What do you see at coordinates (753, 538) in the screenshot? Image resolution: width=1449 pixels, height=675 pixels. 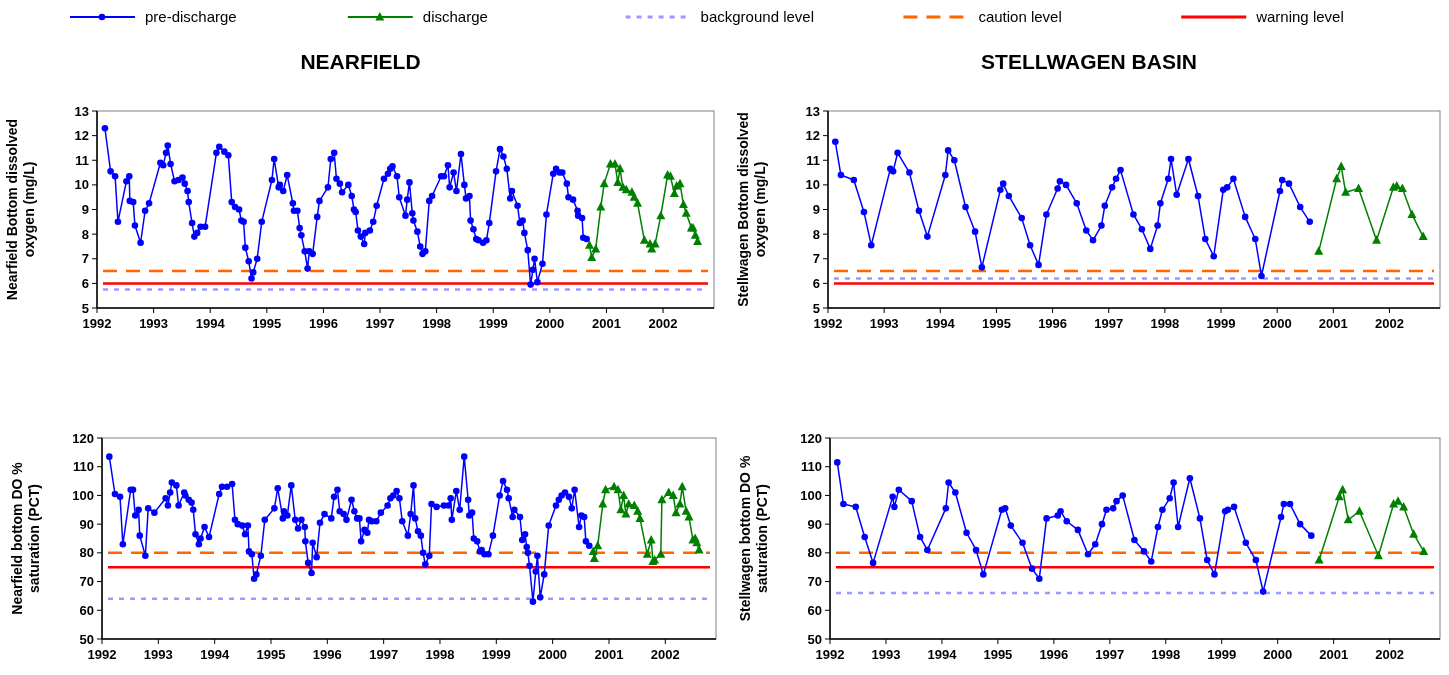 I see `y-axis-title: Stellwagen bottom DO % saturation (PCT)` at bounding box center [753, 538].